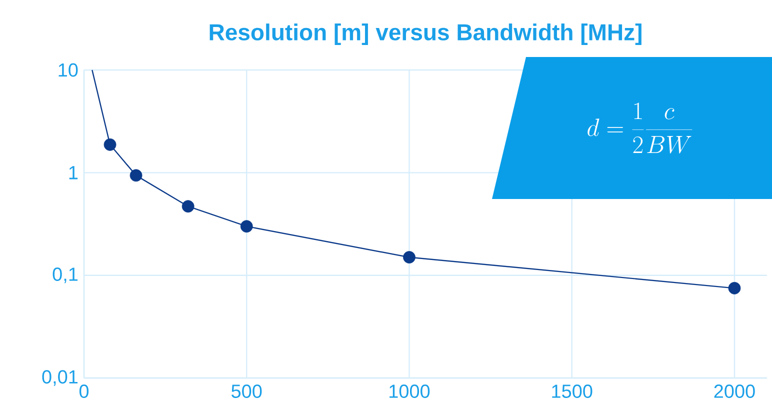 The height and width of the screenshot is (416, 772). I want to click on y-tick-label: 0,1, so click(65, 275).